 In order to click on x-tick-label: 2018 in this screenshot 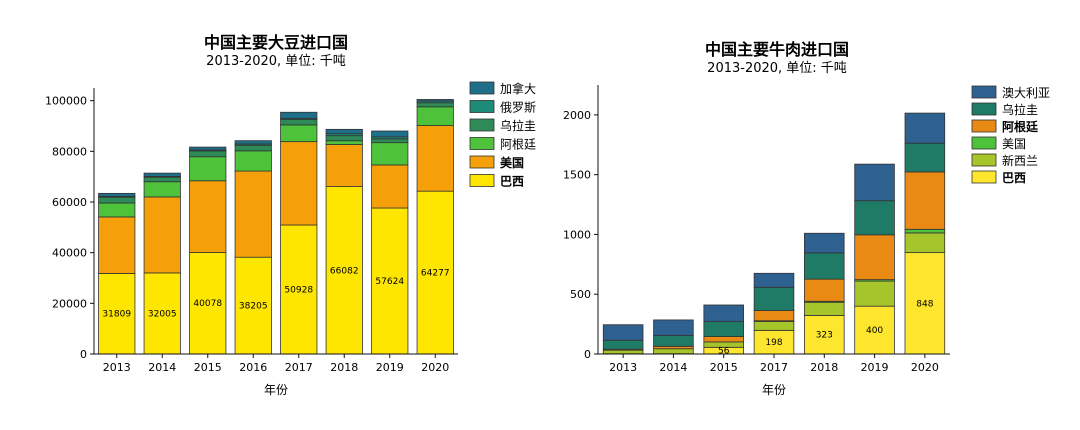, I will do `click(824, 367)`.